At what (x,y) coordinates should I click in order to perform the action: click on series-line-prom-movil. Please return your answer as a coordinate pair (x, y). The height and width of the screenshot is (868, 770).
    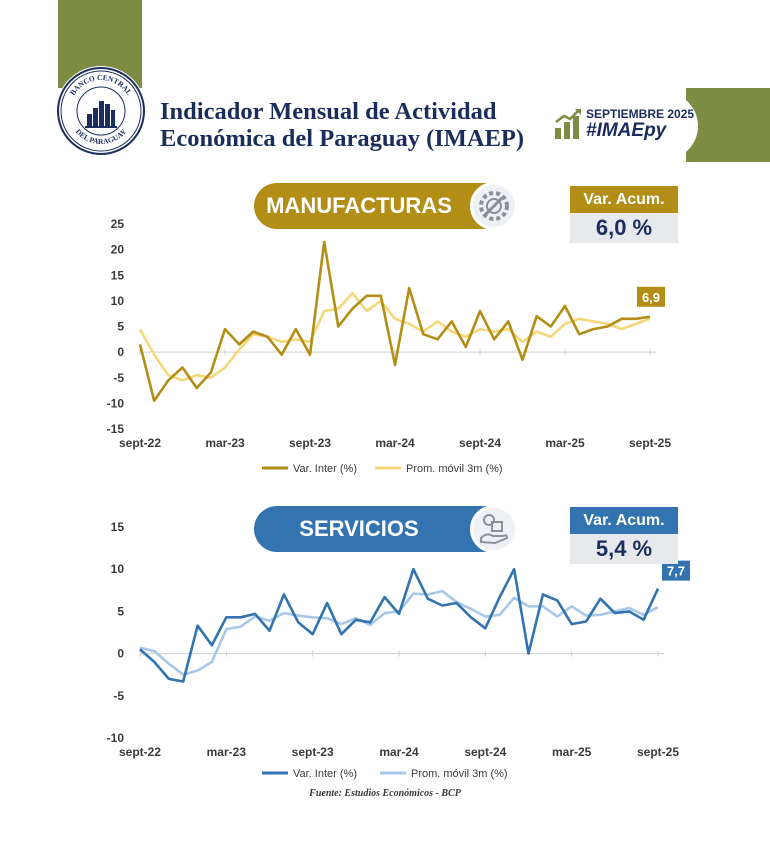
    Looking at the image, I should click on (394, 336).